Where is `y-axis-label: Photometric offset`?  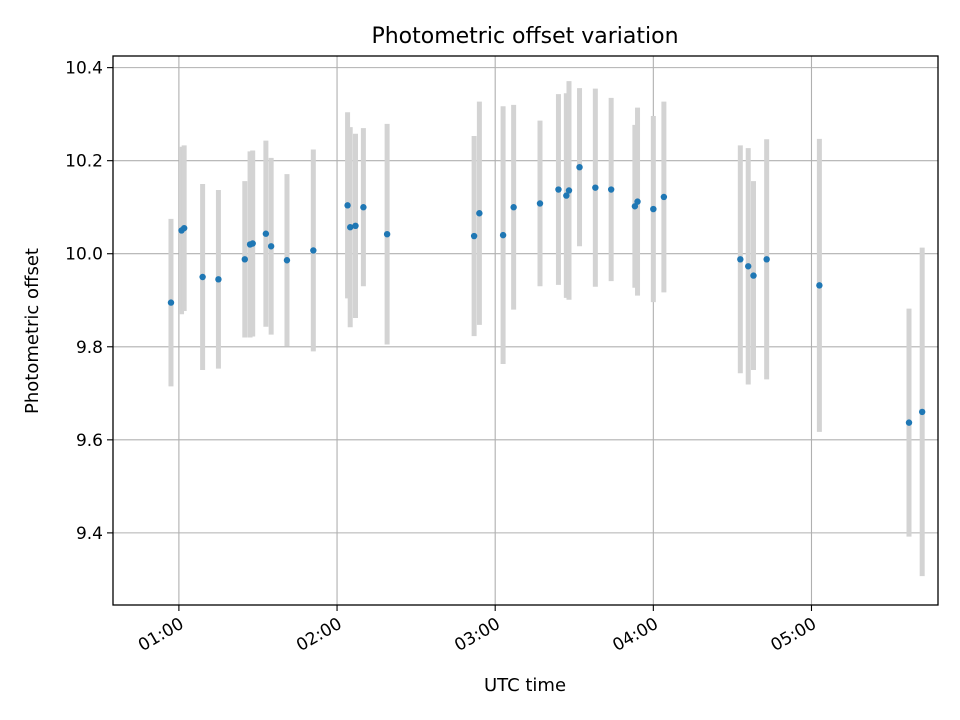
y-axis-label: Photometric offset is located at coordinates (32, 331).